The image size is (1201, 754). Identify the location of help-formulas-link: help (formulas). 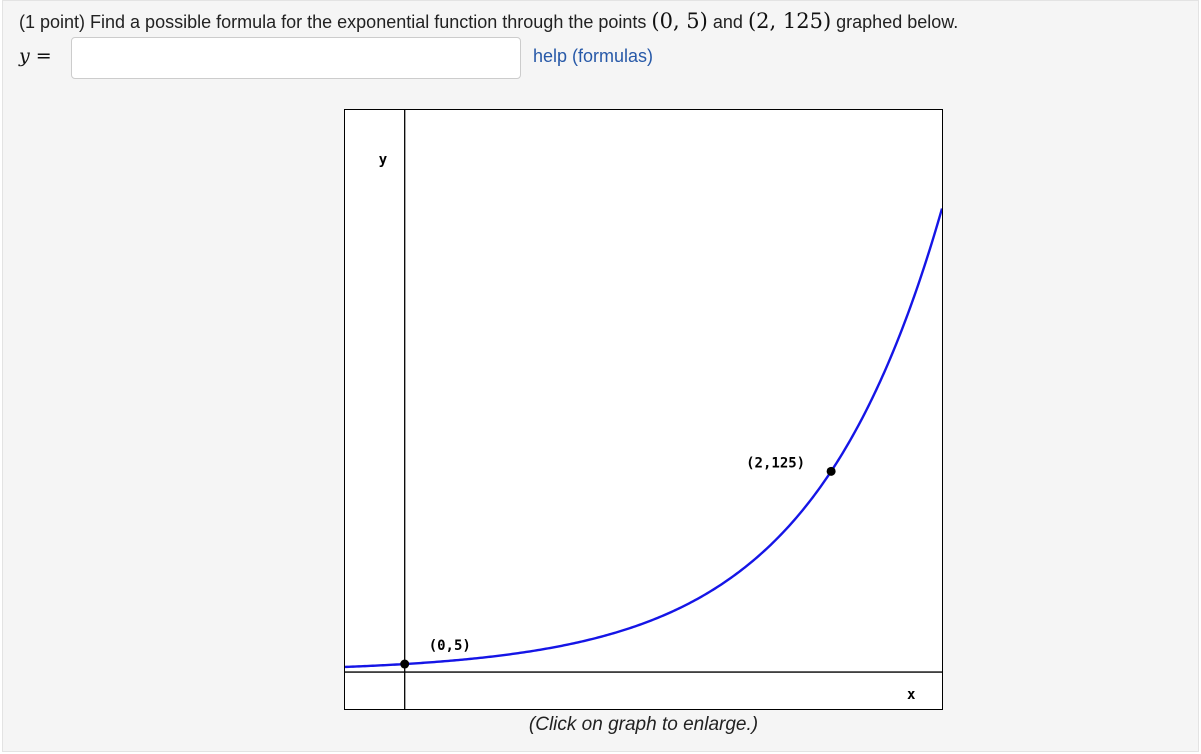
(593, 56).